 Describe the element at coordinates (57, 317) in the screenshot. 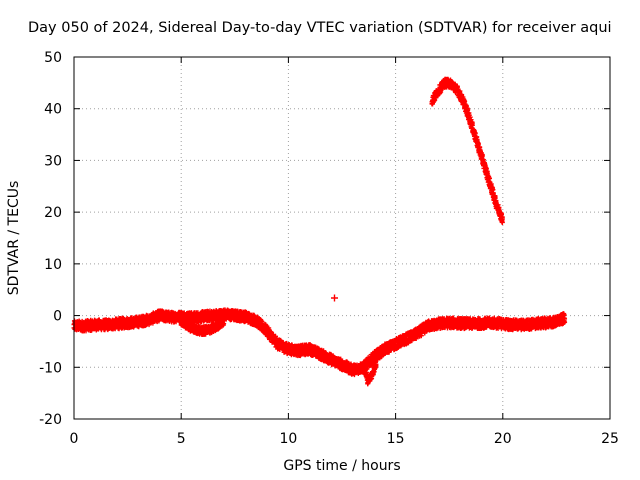

I see `y-tick-label: 0` at that location.